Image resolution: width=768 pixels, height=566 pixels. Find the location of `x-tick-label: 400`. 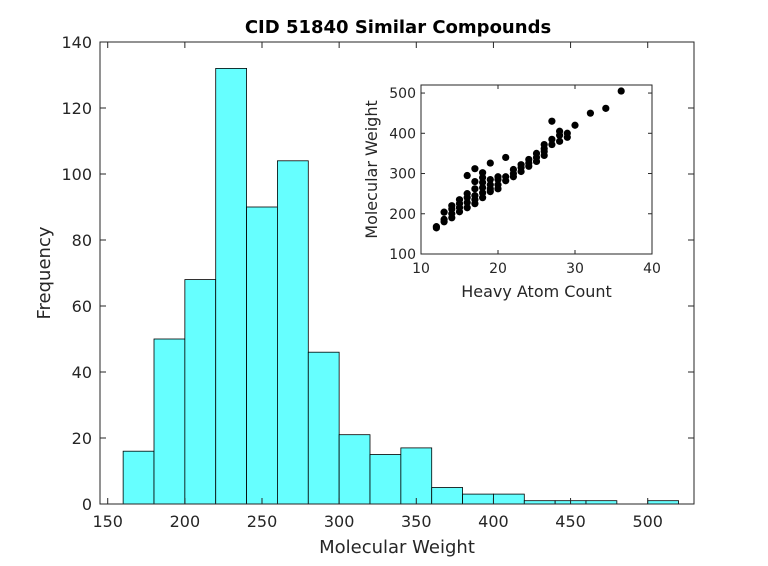

x-tick-label: 400 is located at coordinates (493, 521).